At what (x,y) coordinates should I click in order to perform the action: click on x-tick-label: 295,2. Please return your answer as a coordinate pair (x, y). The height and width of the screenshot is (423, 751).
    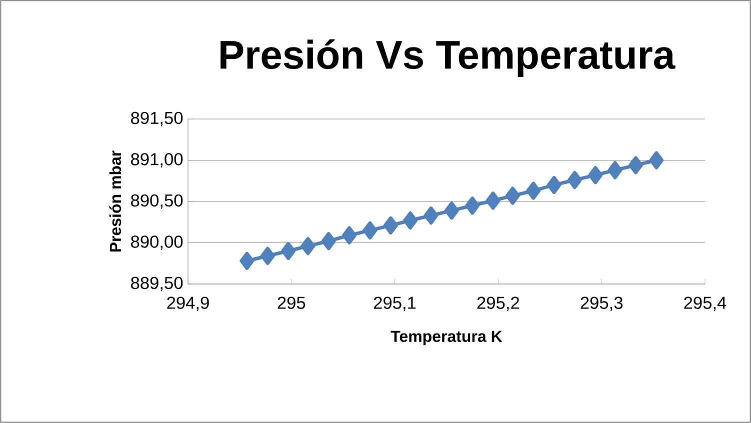
    Looking at the image, I should click on (498, 304).